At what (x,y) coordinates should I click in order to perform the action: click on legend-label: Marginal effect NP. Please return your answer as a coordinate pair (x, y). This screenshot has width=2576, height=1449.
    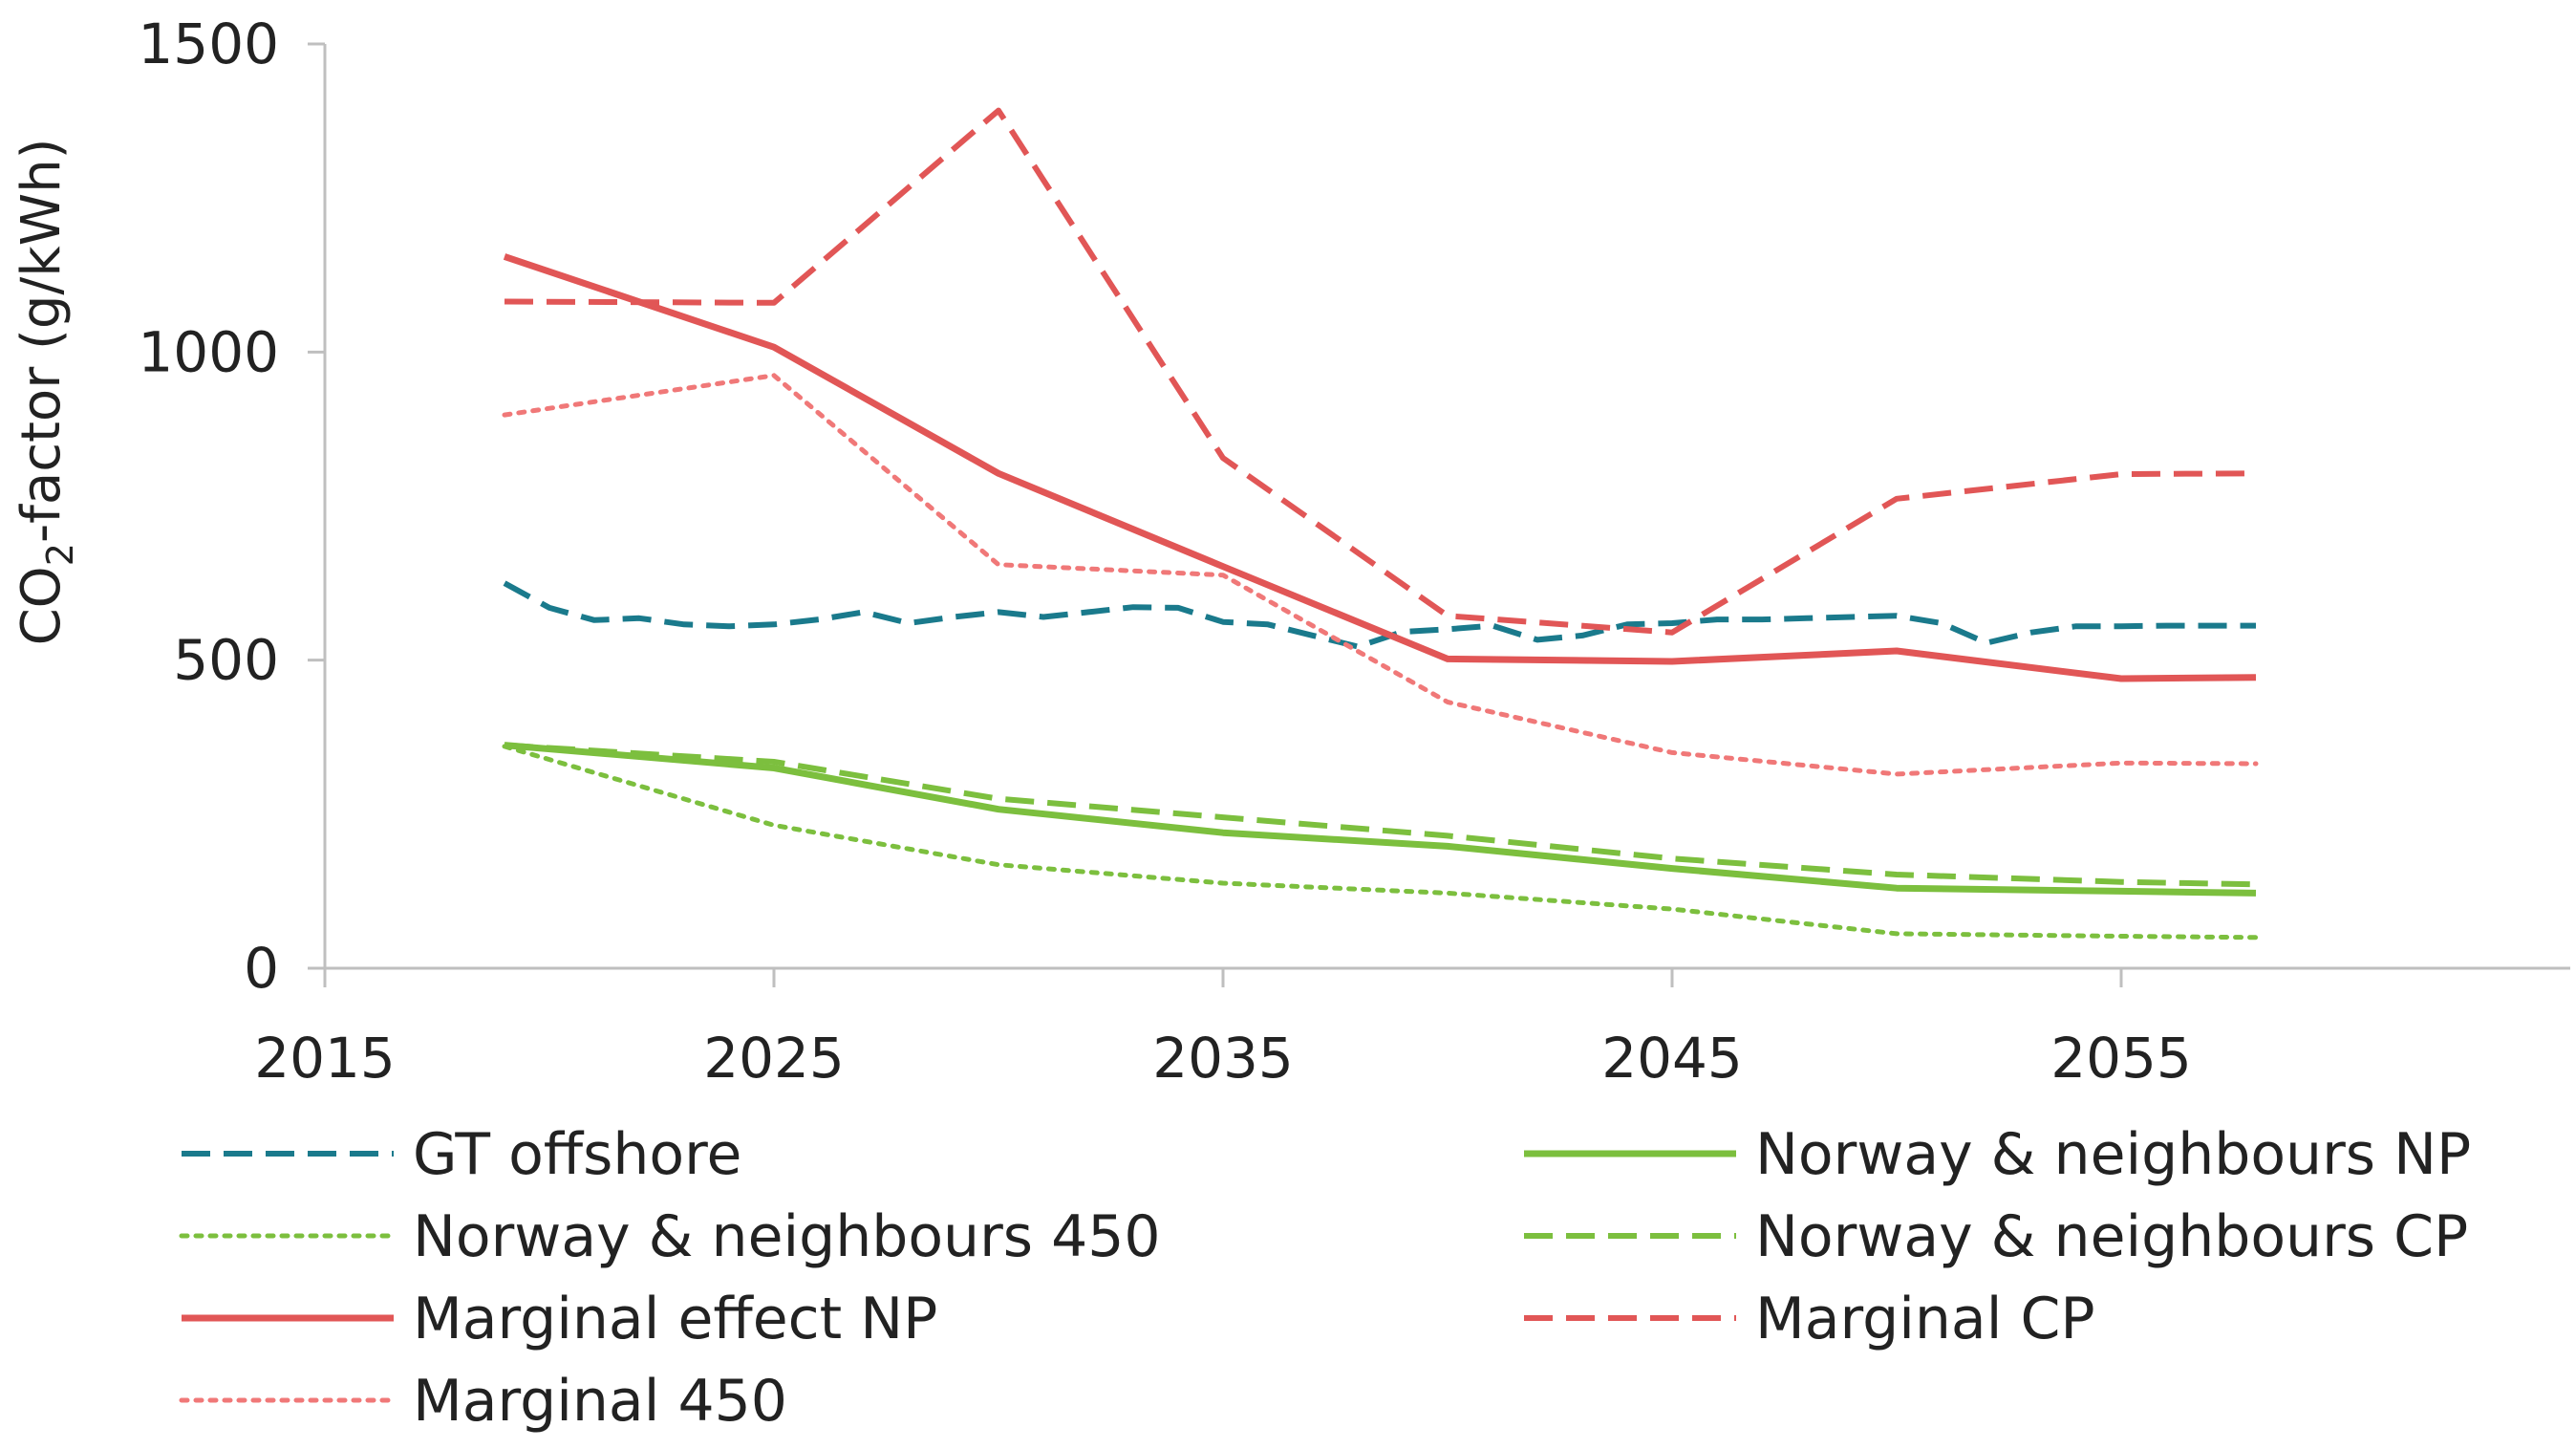
    Looking at the image, I should click on (675, 1319).